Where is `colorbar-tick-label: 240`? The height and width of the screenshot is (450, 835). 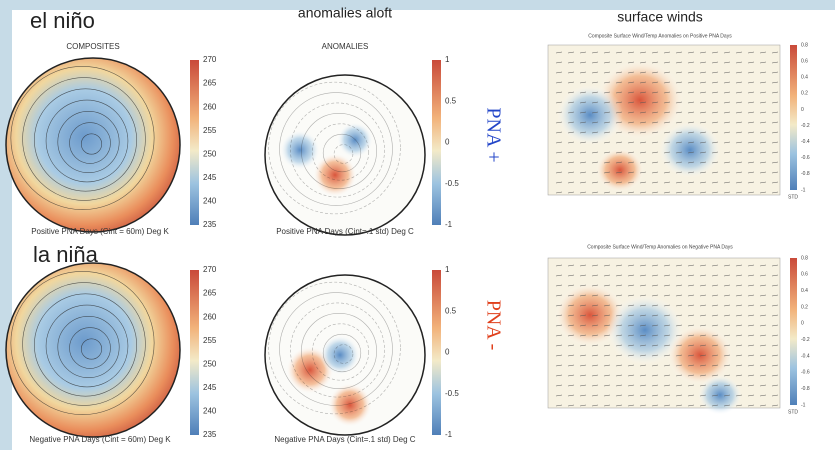 colorbar-tick-label: 240 is located at coordinates (210, 201).